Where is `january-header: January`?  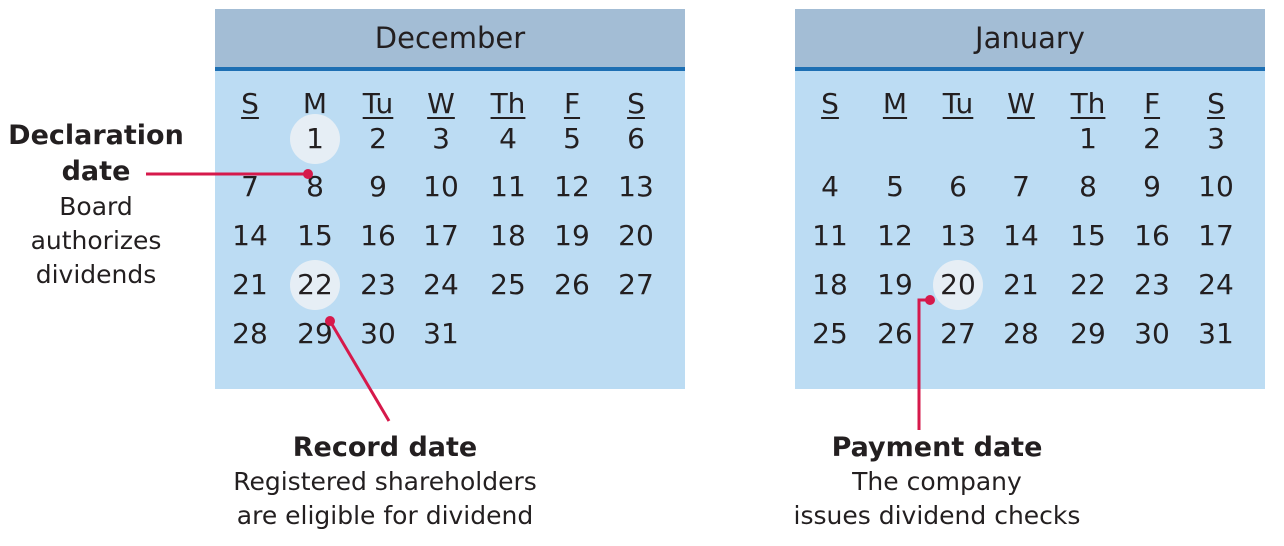
january-header: January is located at coordinates (1030, 40).